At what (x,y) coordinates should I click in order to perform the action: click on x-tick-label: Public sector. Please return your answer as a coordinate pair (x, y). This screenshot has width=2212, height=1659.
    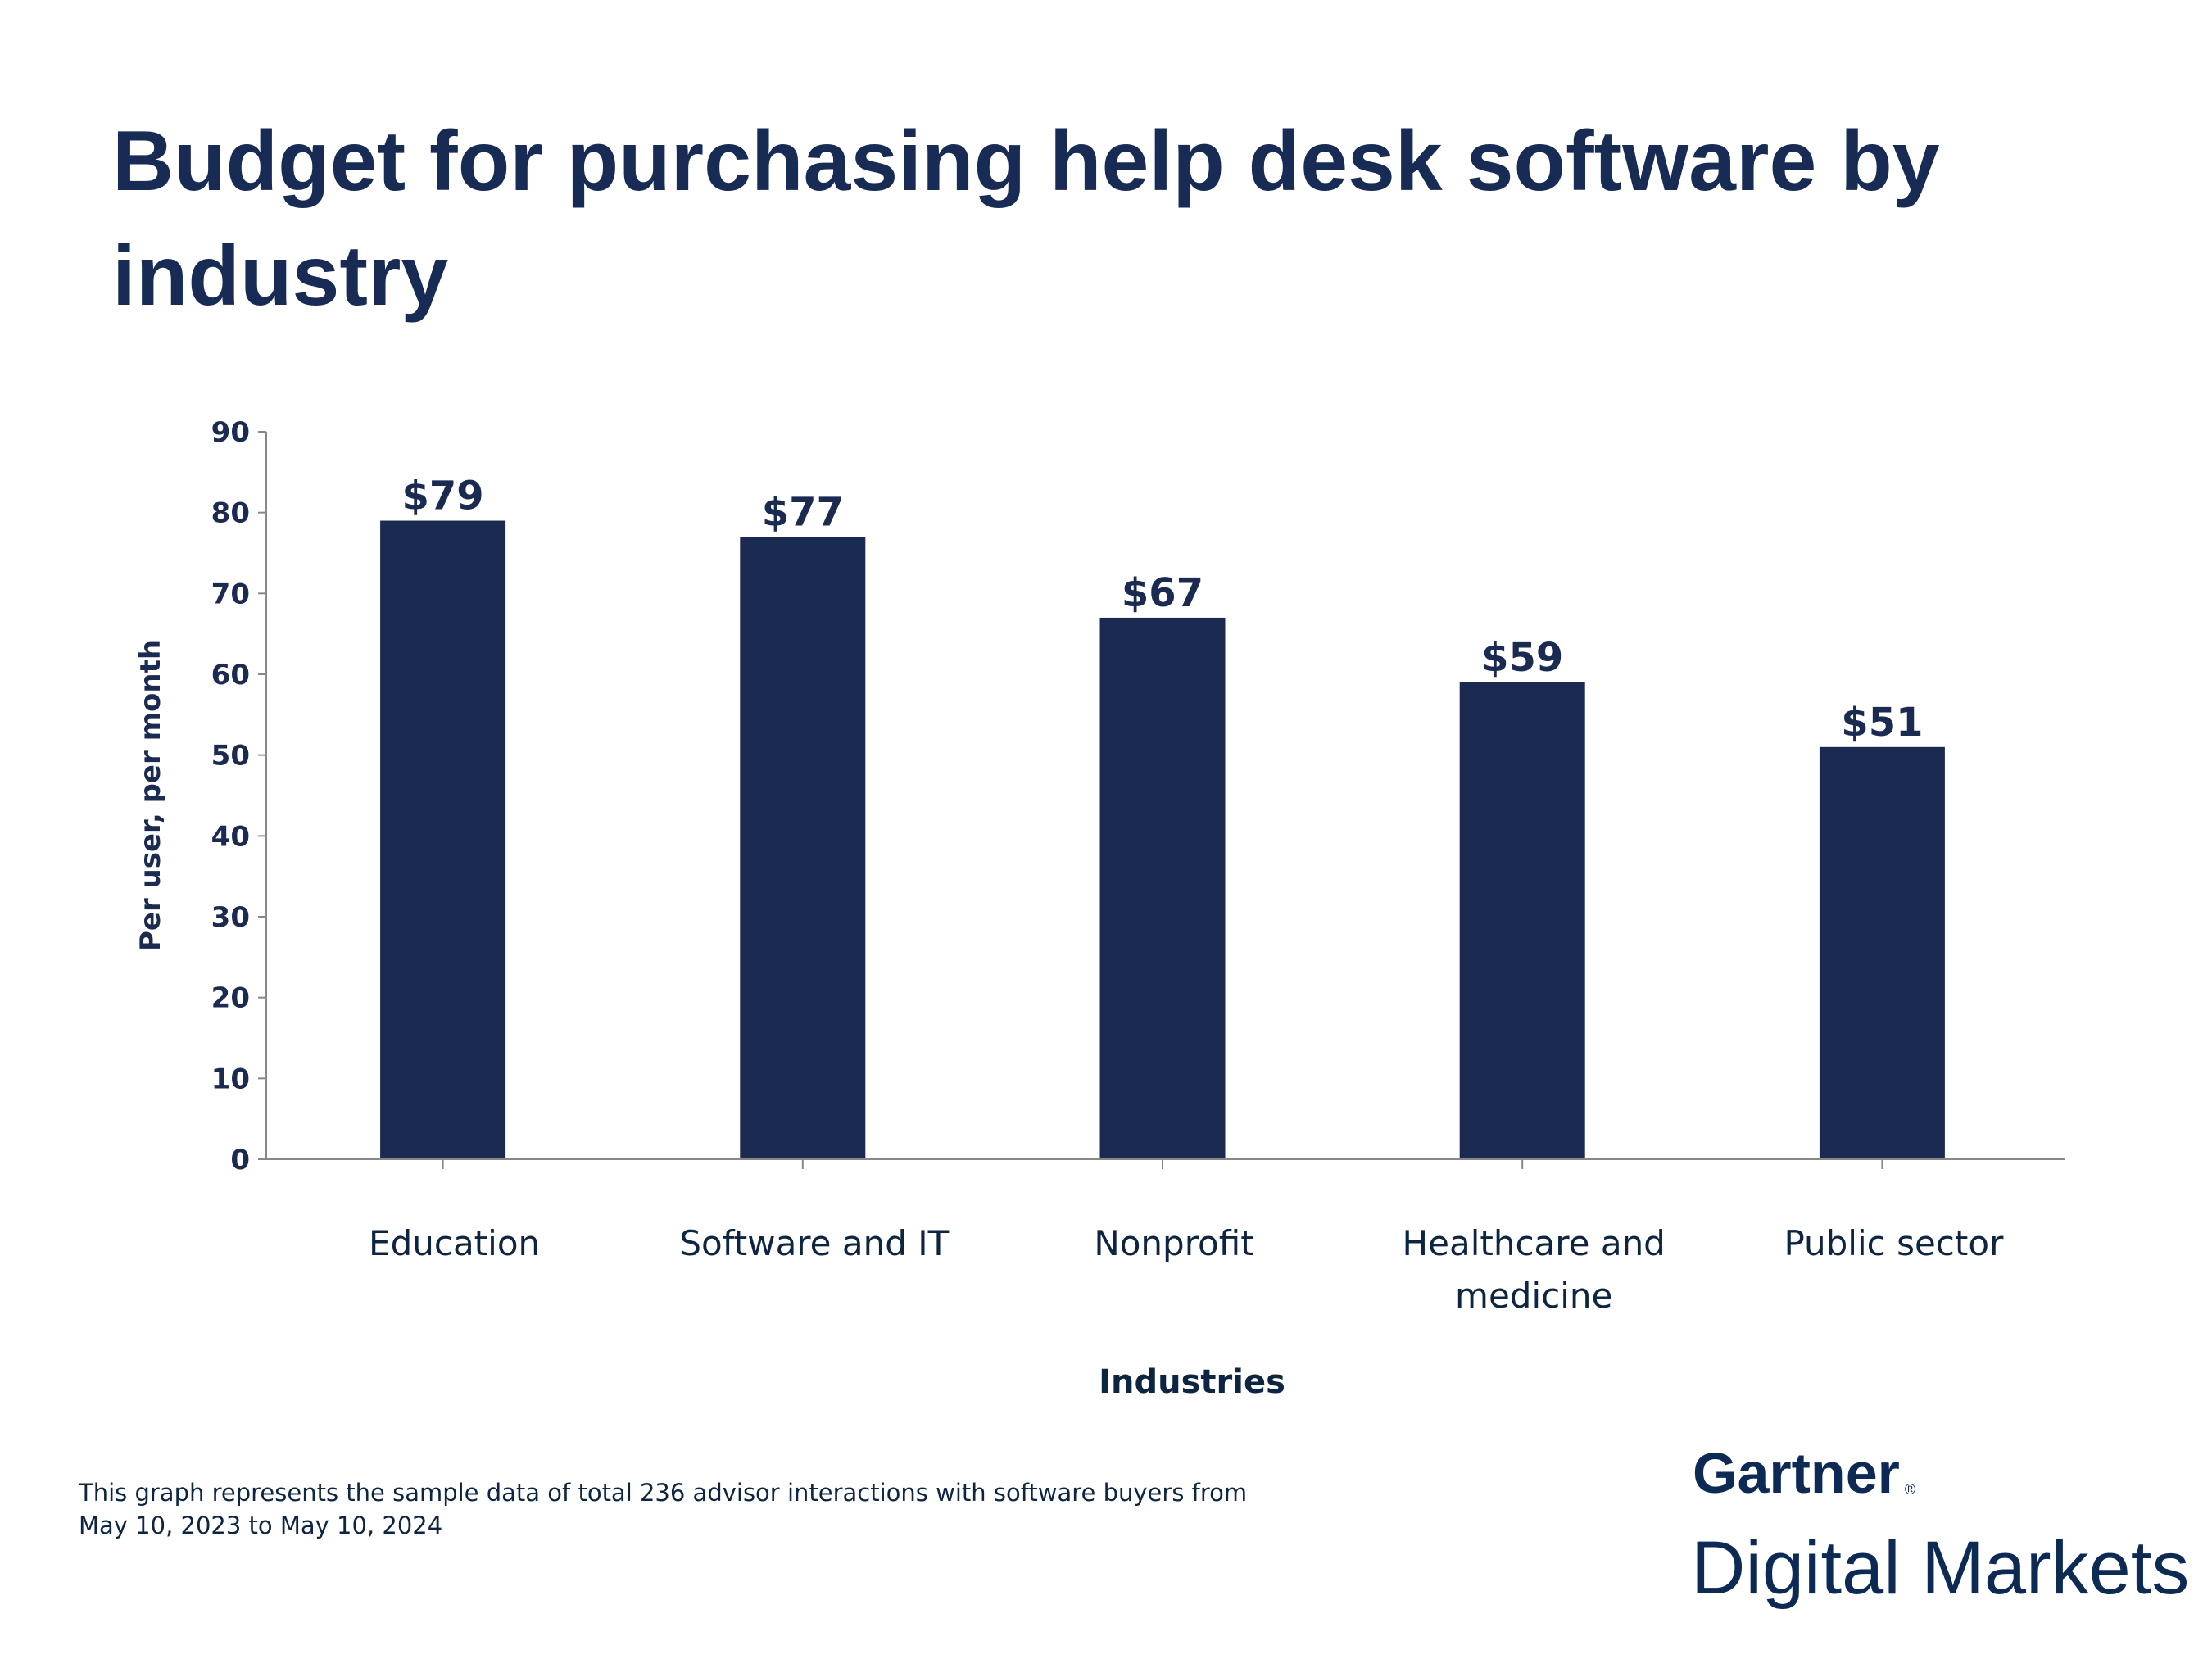
    Looking at the image, I should click on (1894, 1243).